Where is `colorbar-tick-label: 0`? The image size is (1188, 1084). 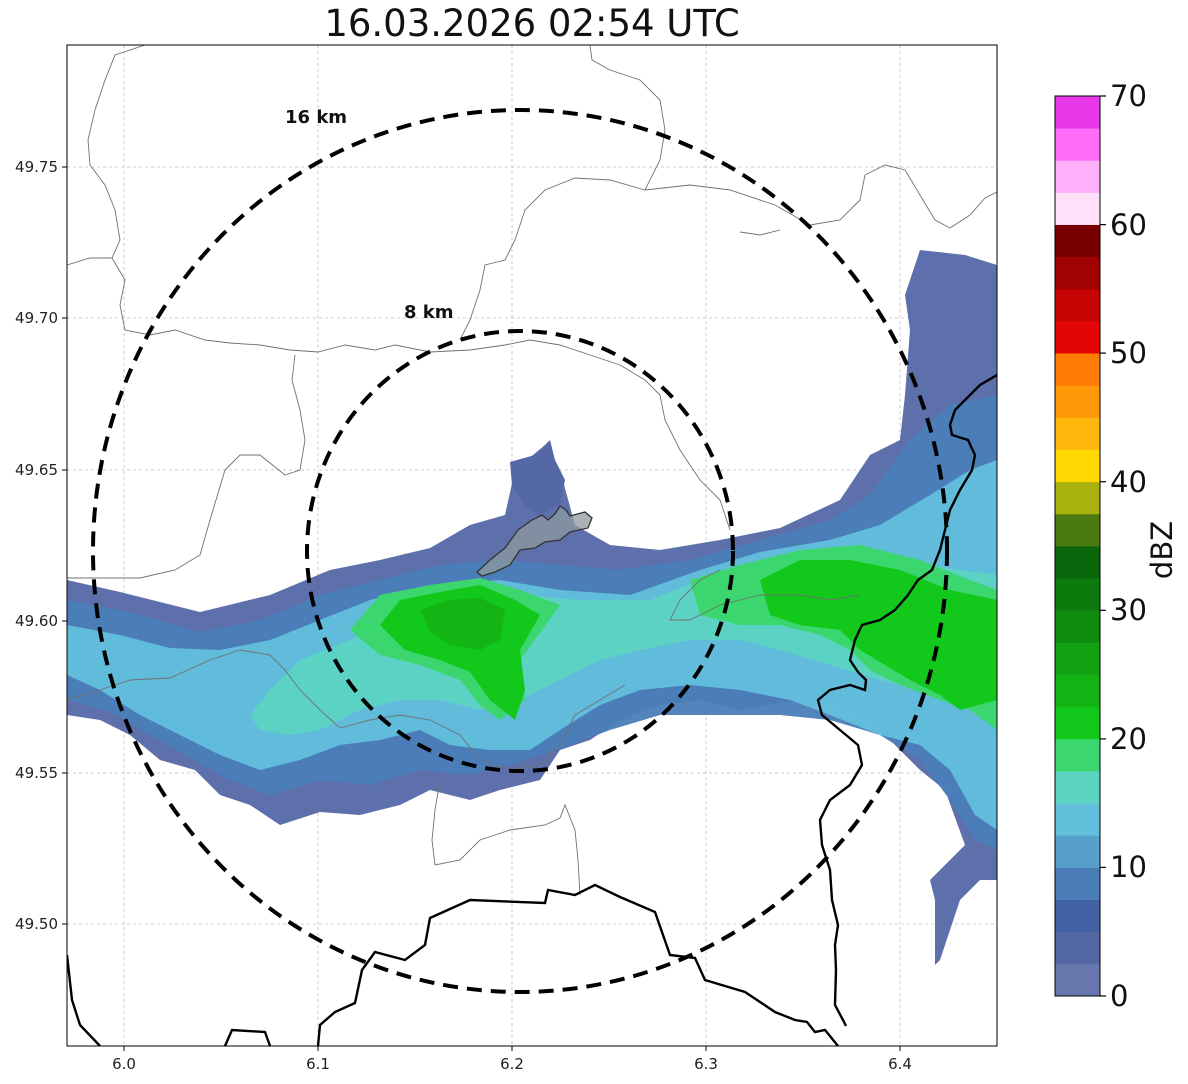
colorbar-tick-label: 0 is located at coordinates (1119, 996).